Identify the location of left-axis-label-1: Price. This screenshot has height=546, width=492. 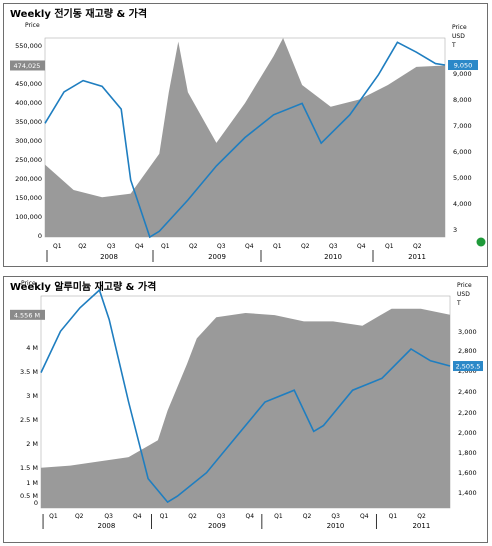
(32, 25).